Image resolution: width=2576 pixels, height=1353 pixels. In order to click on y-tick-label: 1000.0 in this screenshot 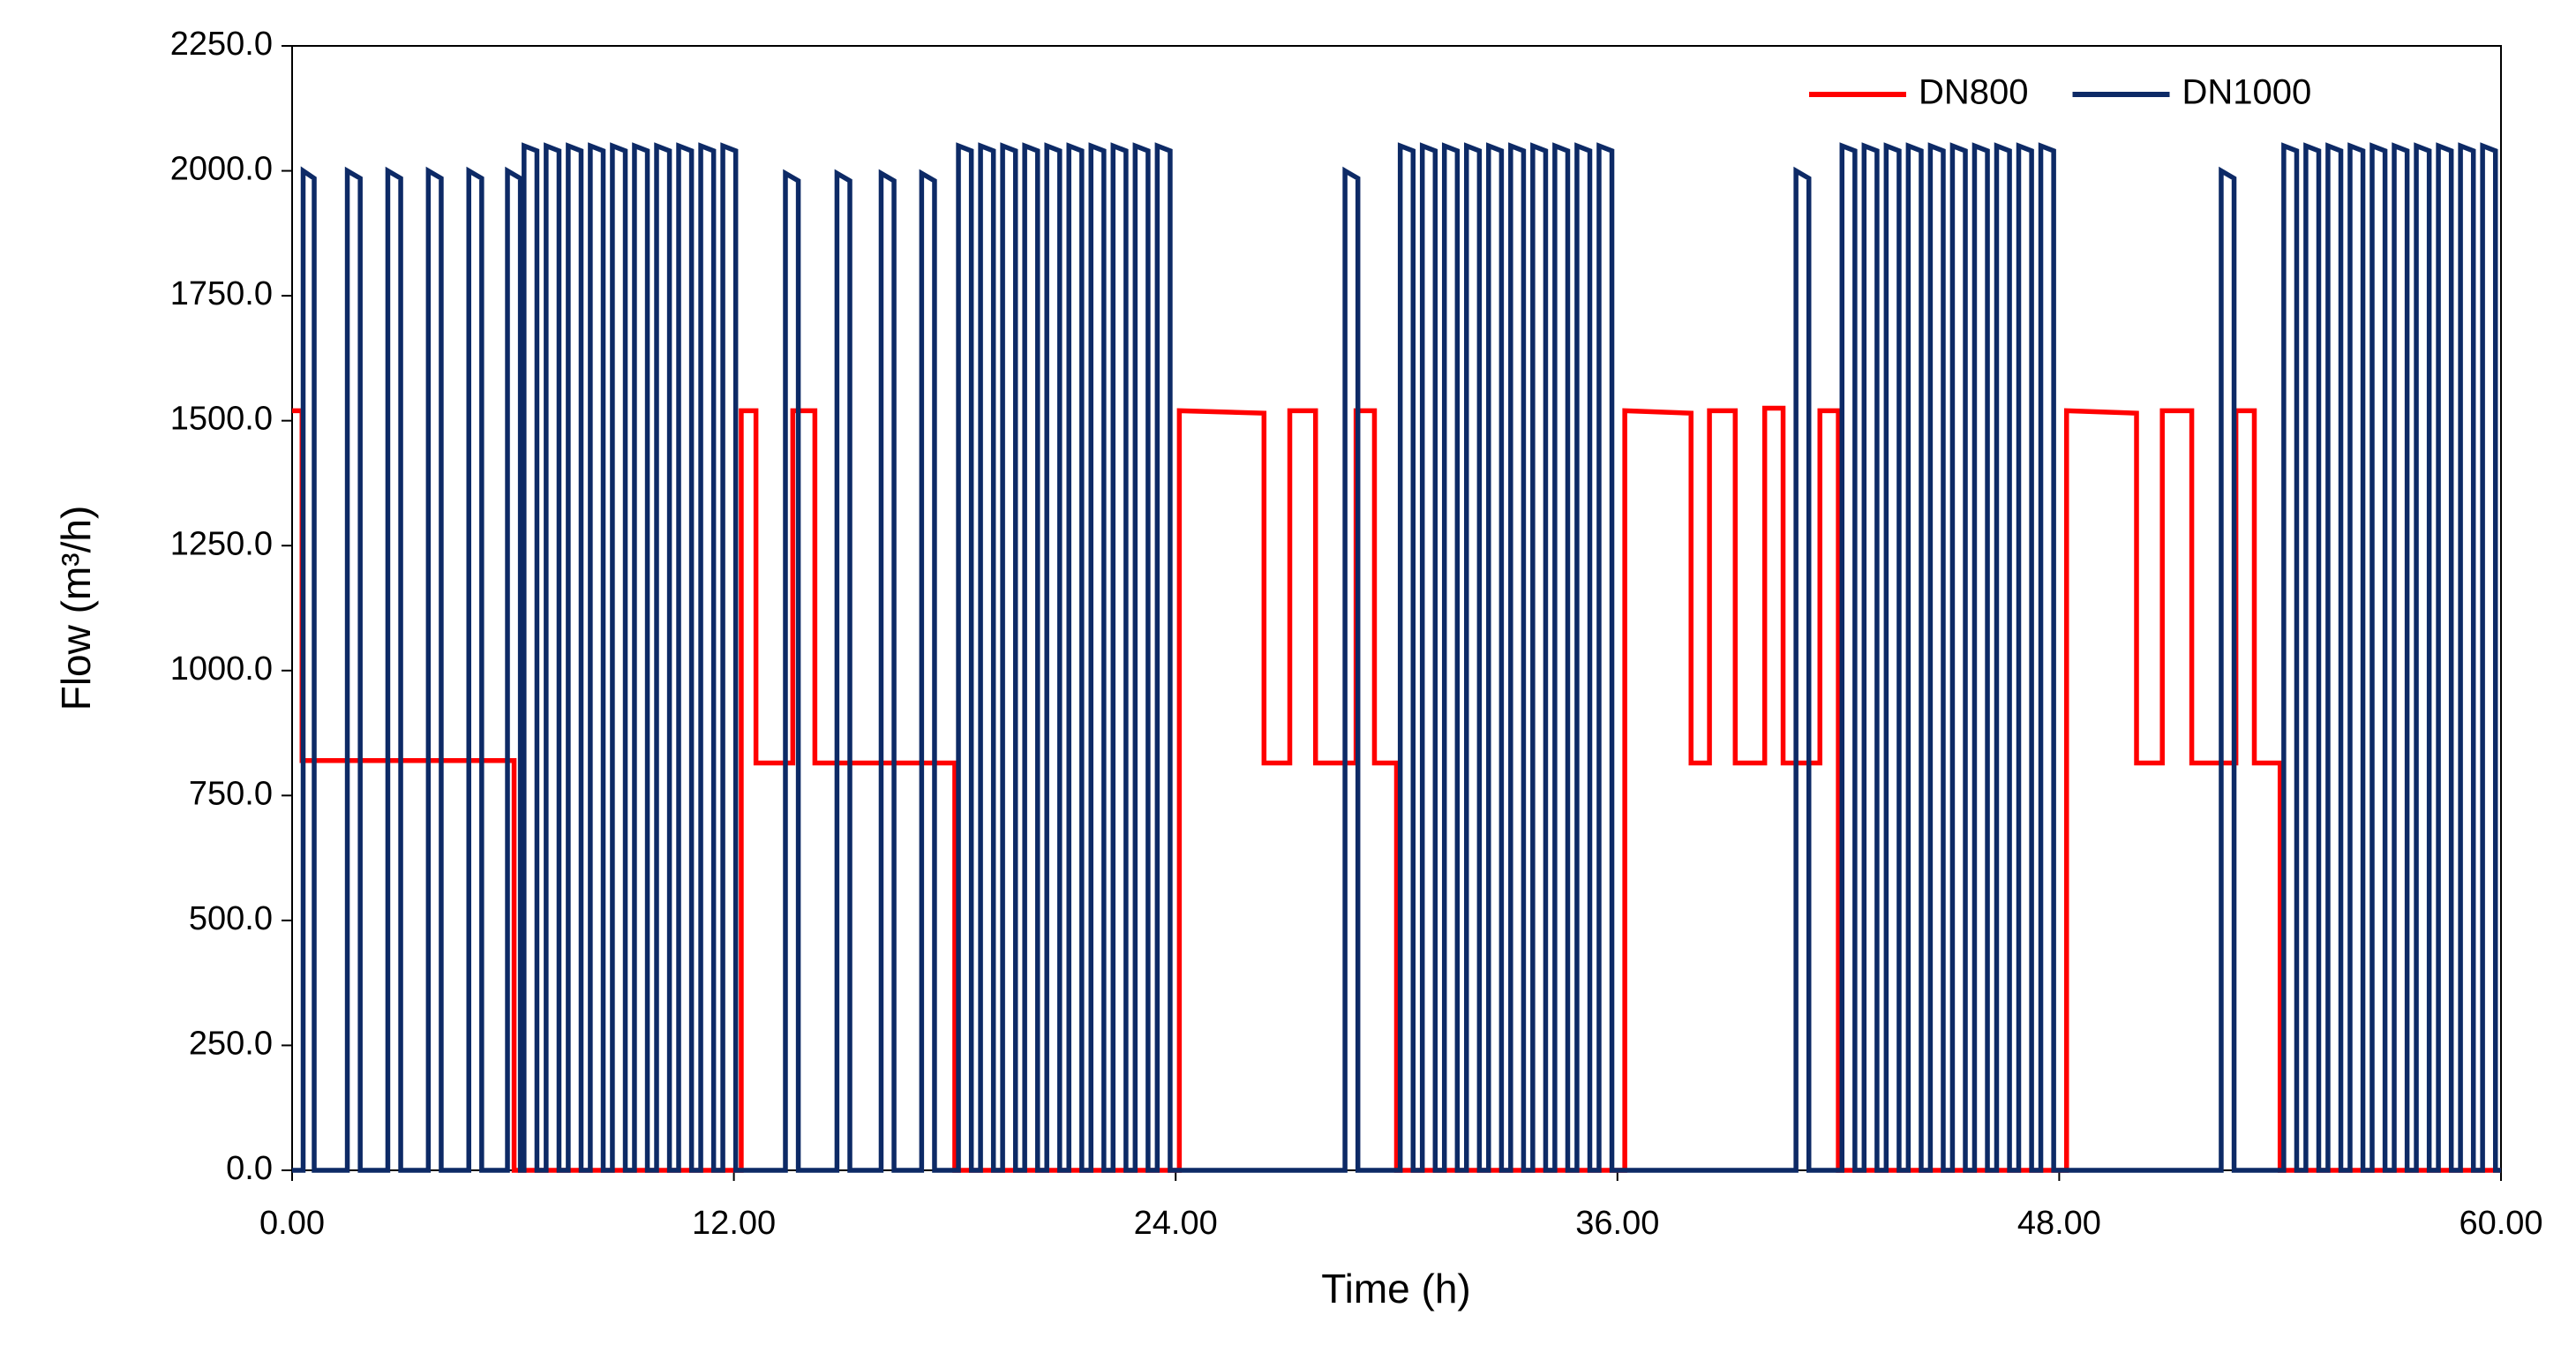, I will do `click(221, 669)`.